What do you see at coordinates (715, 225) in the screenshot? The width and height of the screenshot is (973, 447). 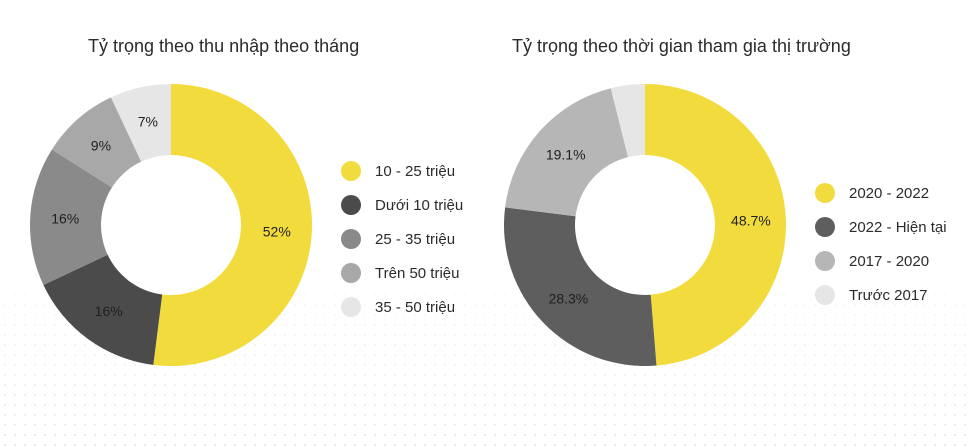 I see `slice-2020-2022` at bounding box center [715, 225].